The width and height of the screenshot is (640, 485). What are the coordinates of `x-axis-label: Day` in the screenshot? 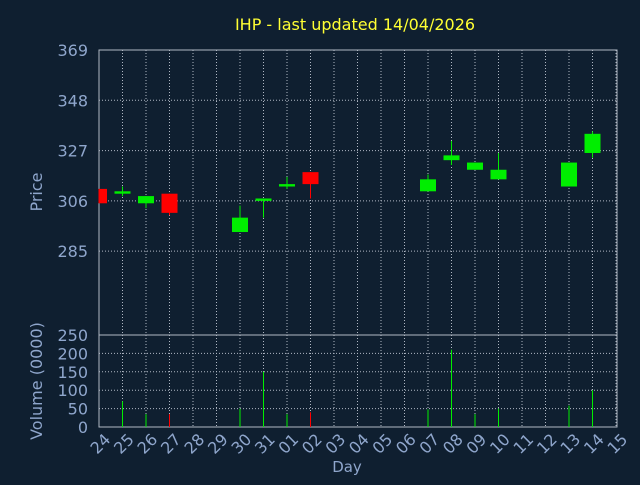 It's located at (347, 467).